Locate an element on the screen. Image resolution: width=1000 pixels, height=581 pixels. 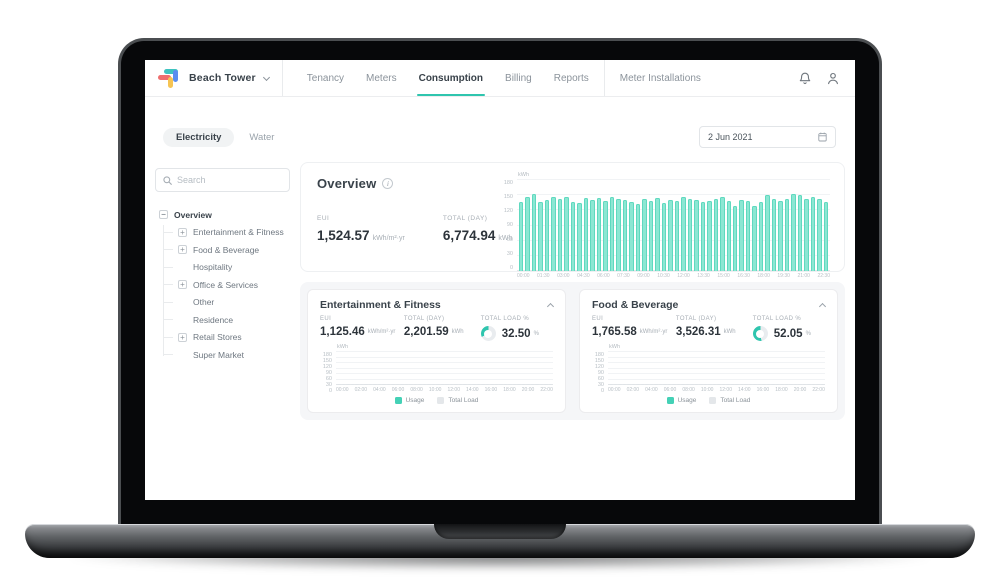
search-input is located at coordinates (229, 180).